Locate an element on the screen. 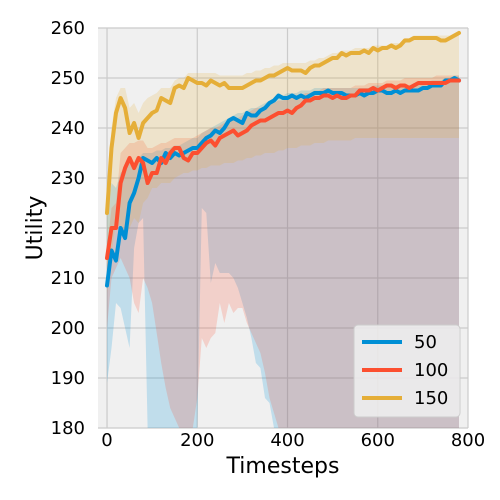  x-tick-label: 800 is located at coordinates (468, 440).